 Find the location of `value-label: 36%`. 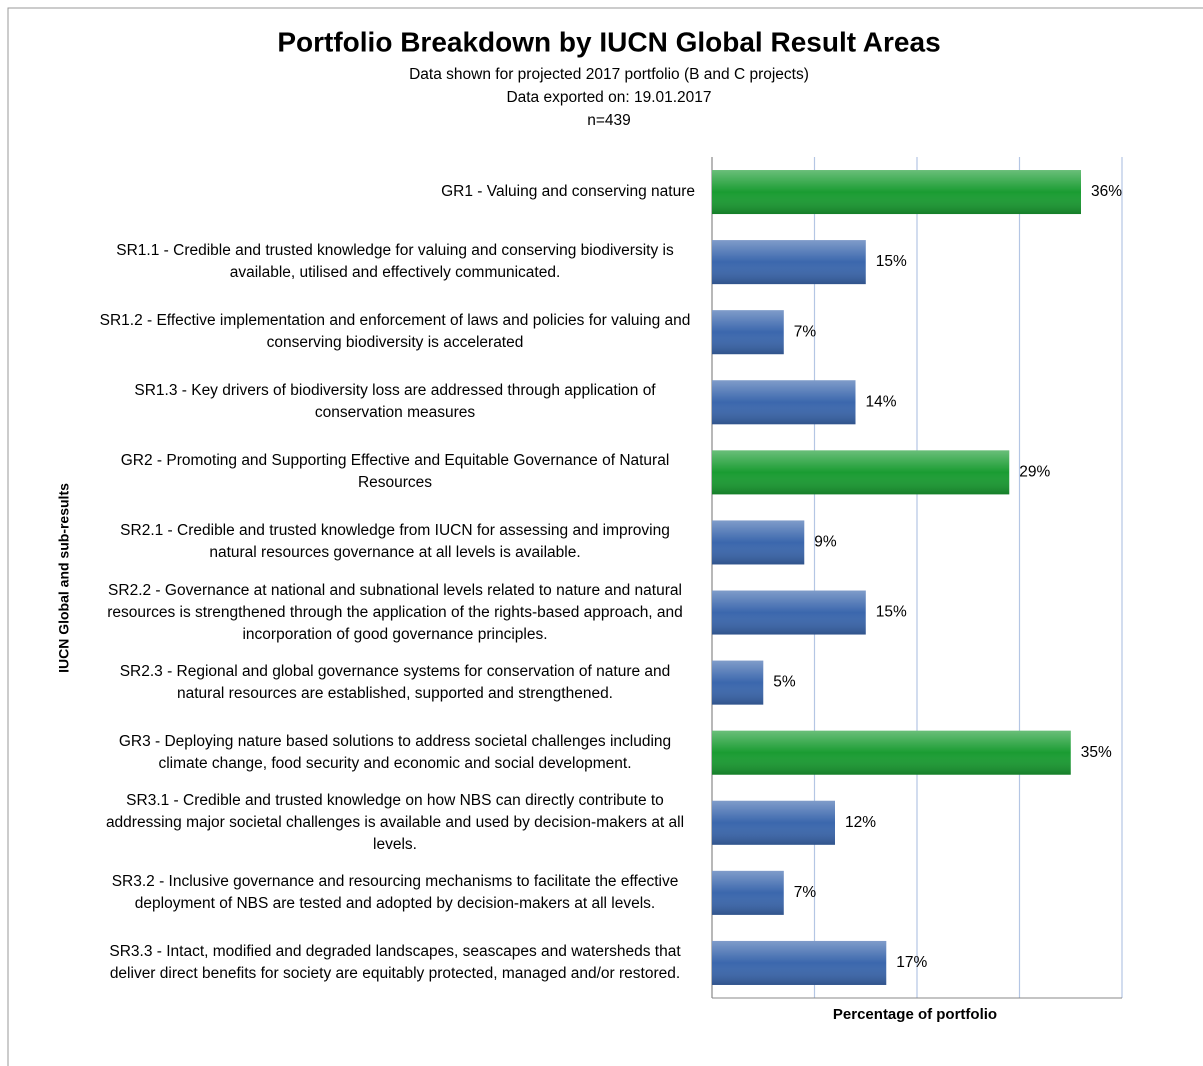

value-label: 36% is located at coordinates (1106, 191).